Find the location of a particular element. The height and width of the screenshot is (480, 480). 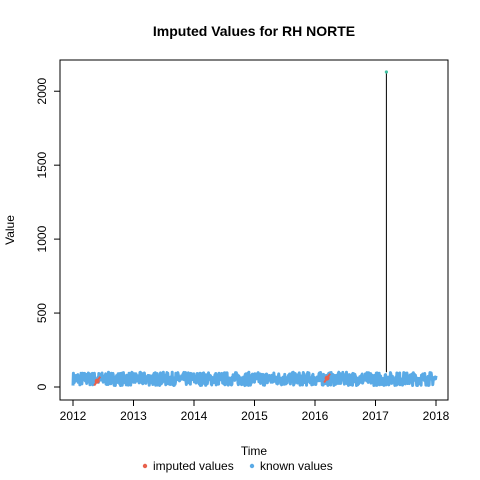

known-values-band is located at coordinates (254, 379).